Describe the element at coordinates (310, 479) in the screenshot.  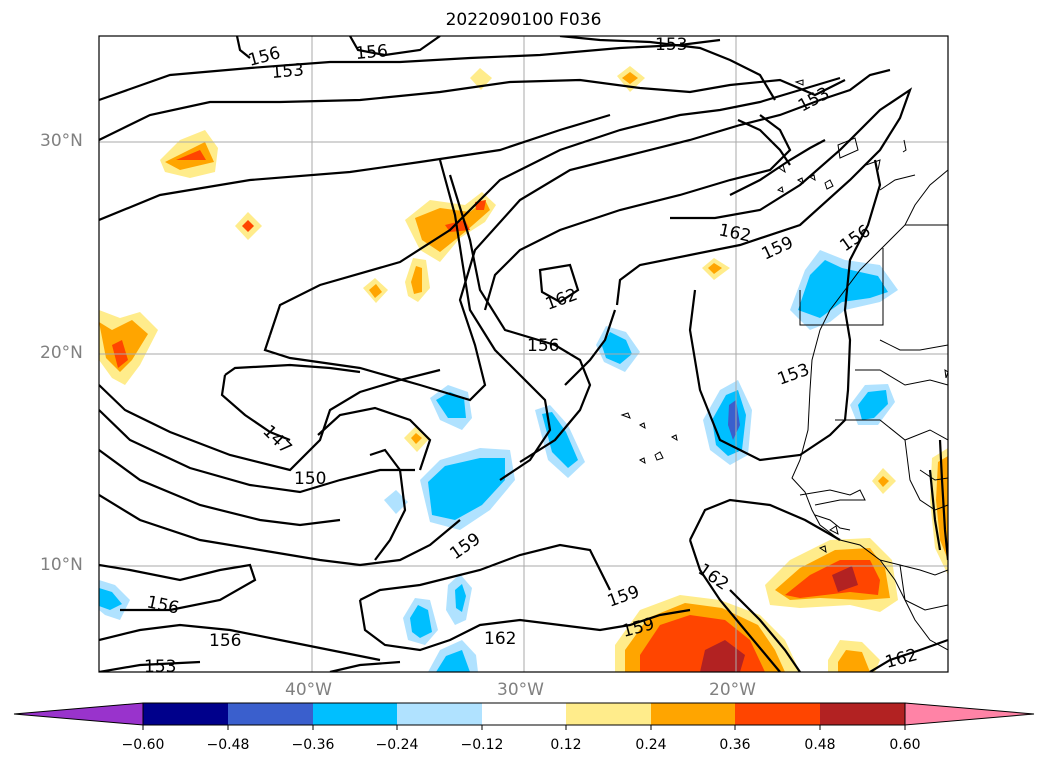
I see `contour-label: 150` at that location.